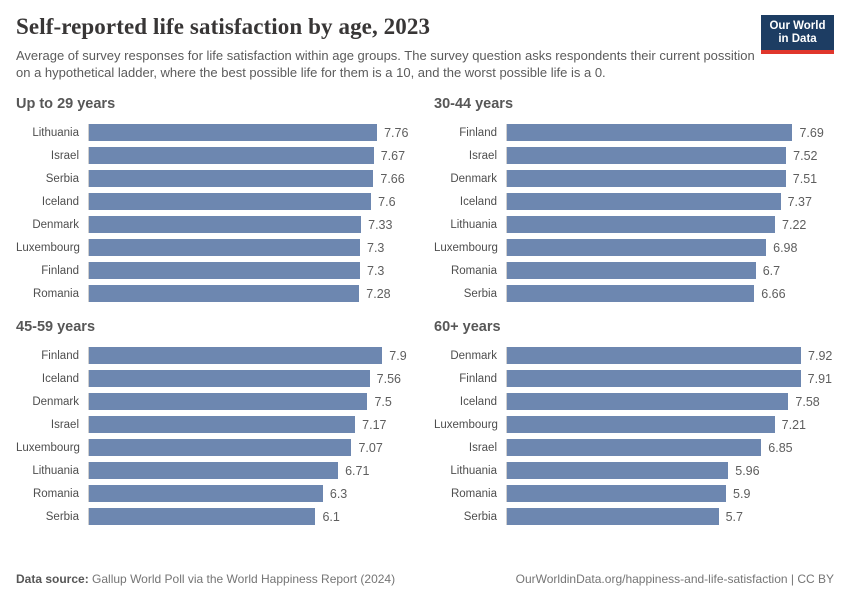  I want to click on owid-logo: Our World in Data, so click(797, 34).